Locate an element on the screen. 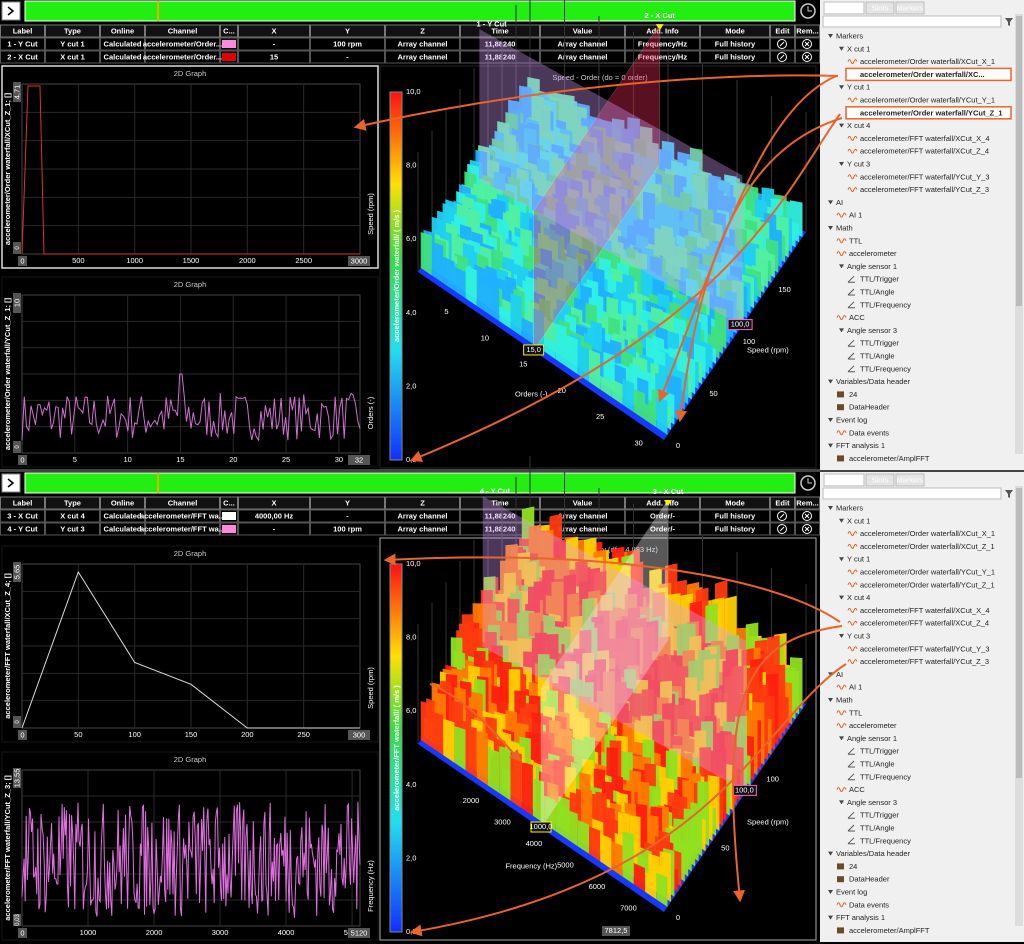 This screenshot has height=944, width=1024. x-tick-label: 10 is located at coordinates (485, 337).